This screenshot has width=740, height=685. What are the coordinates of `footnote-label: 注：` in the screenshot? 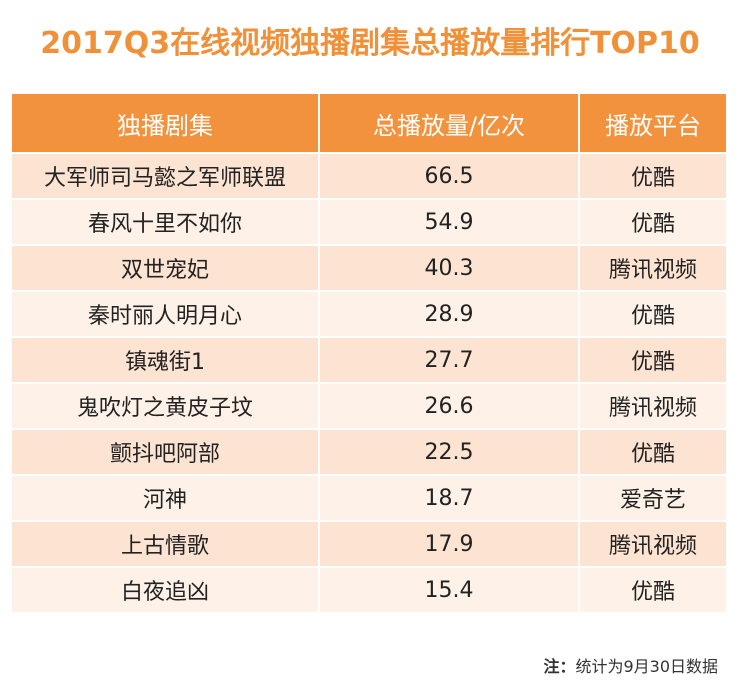 It's located at (559, 666).